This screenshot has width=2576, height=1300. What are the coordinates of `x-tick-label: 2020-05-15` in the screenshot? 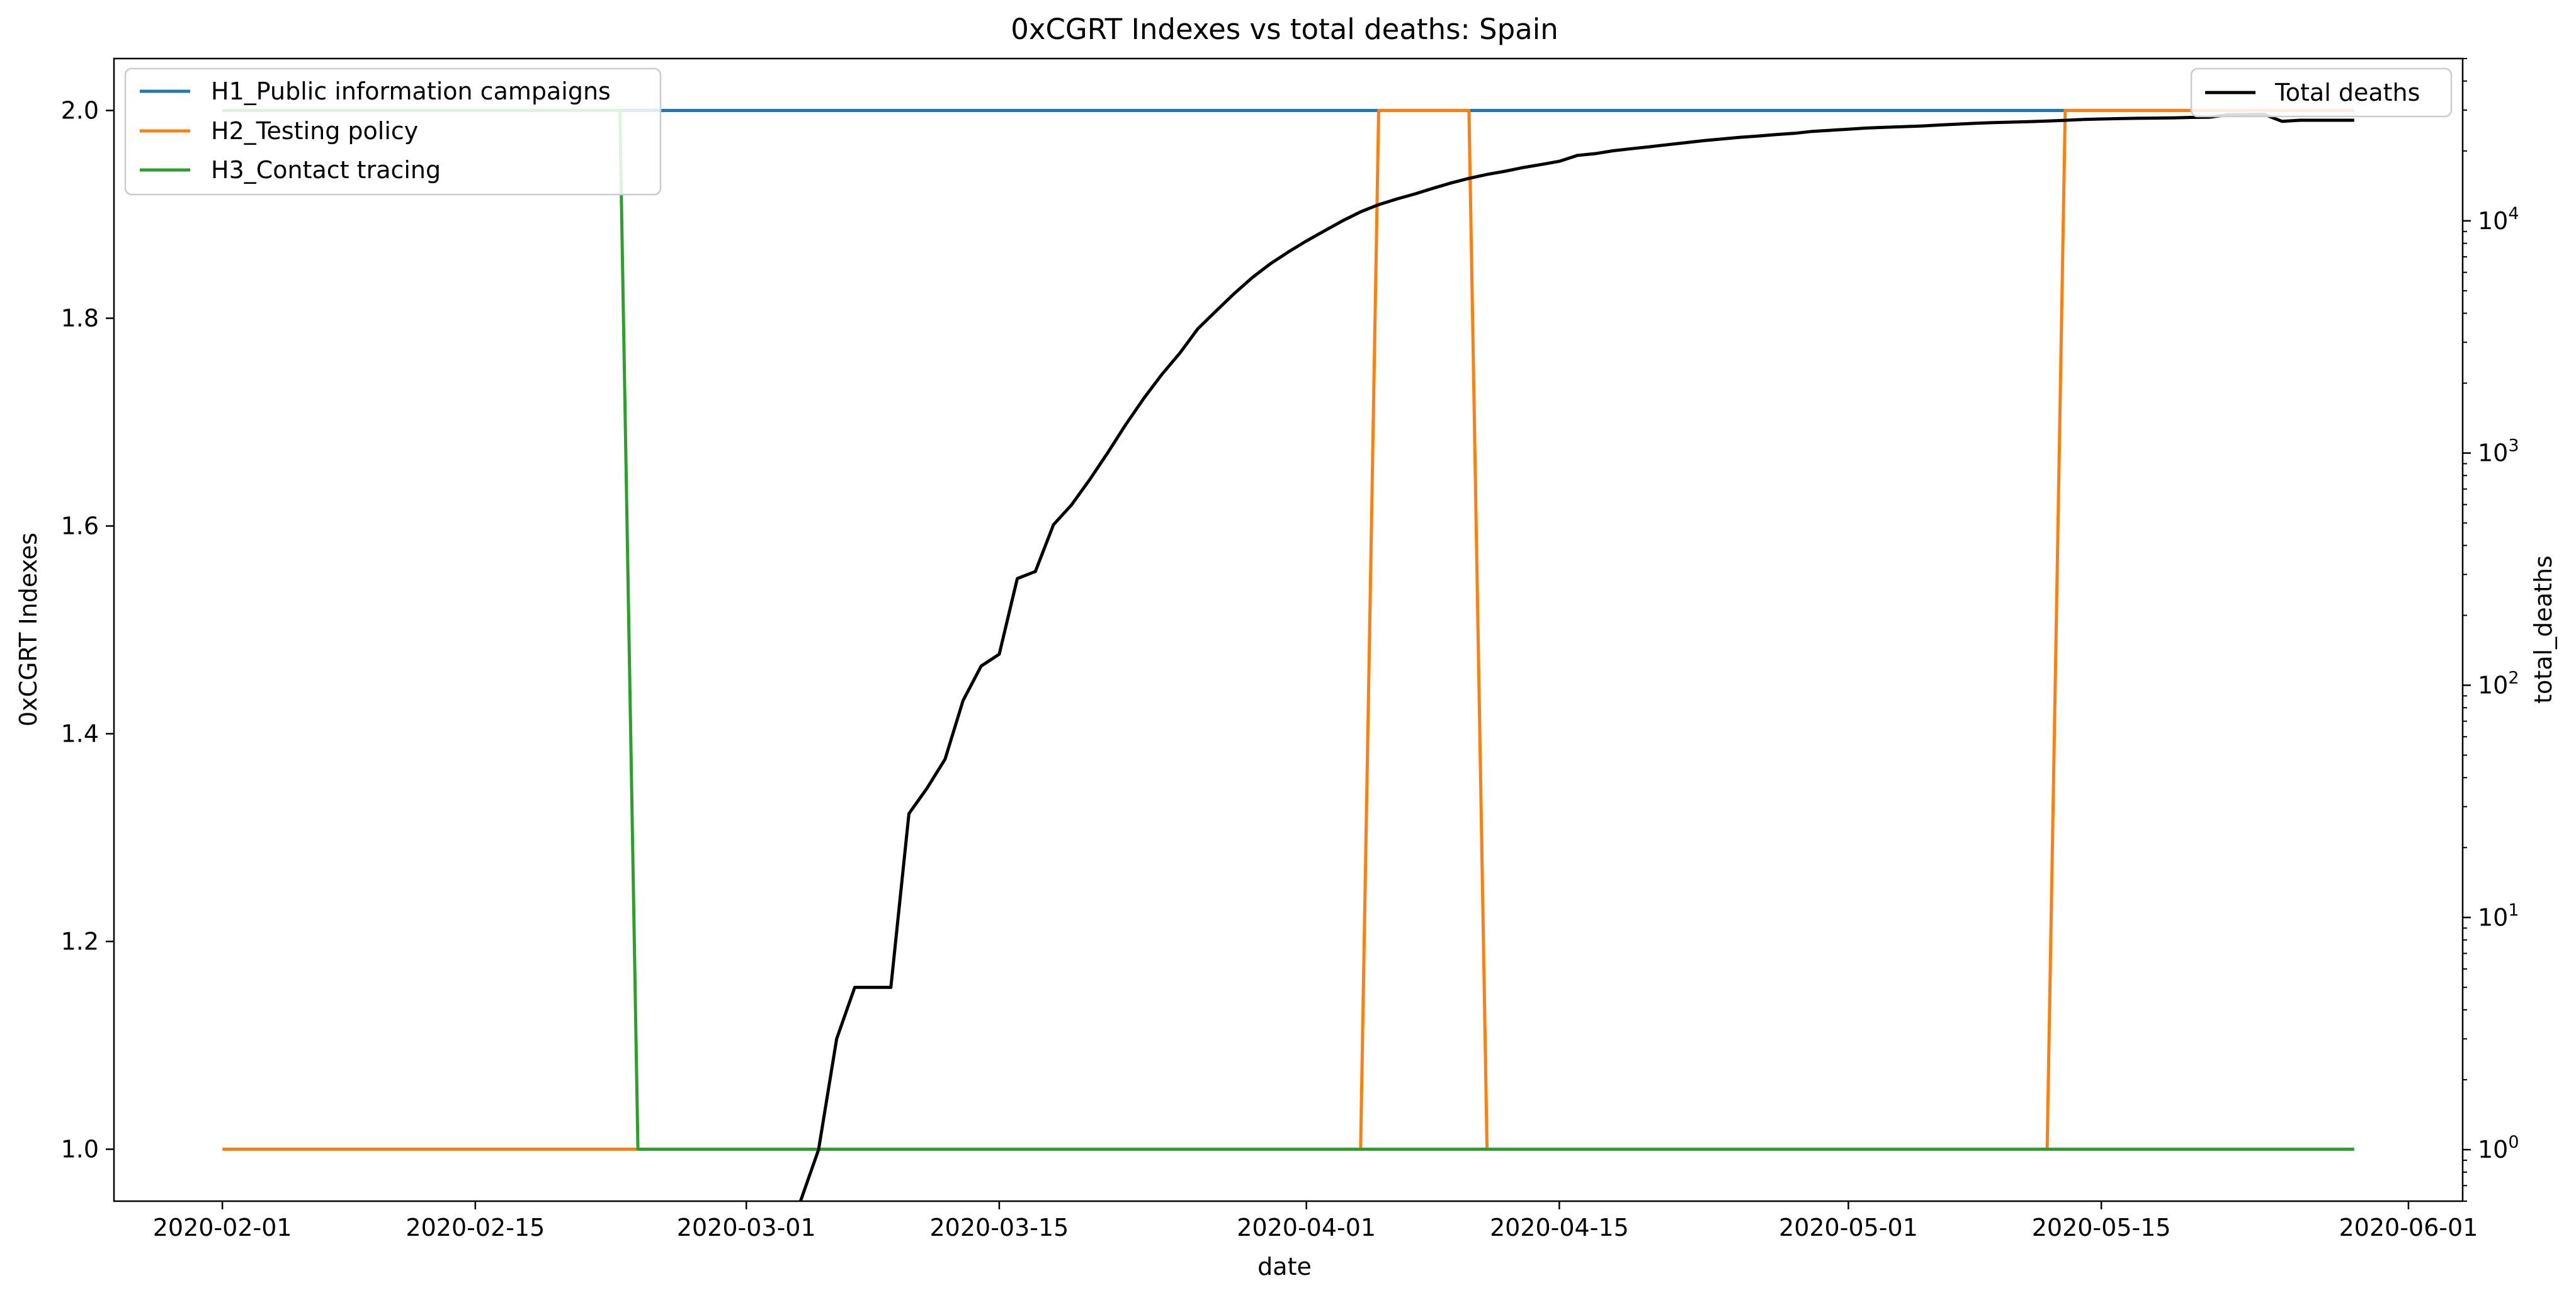 It's located at (2101, 1227).